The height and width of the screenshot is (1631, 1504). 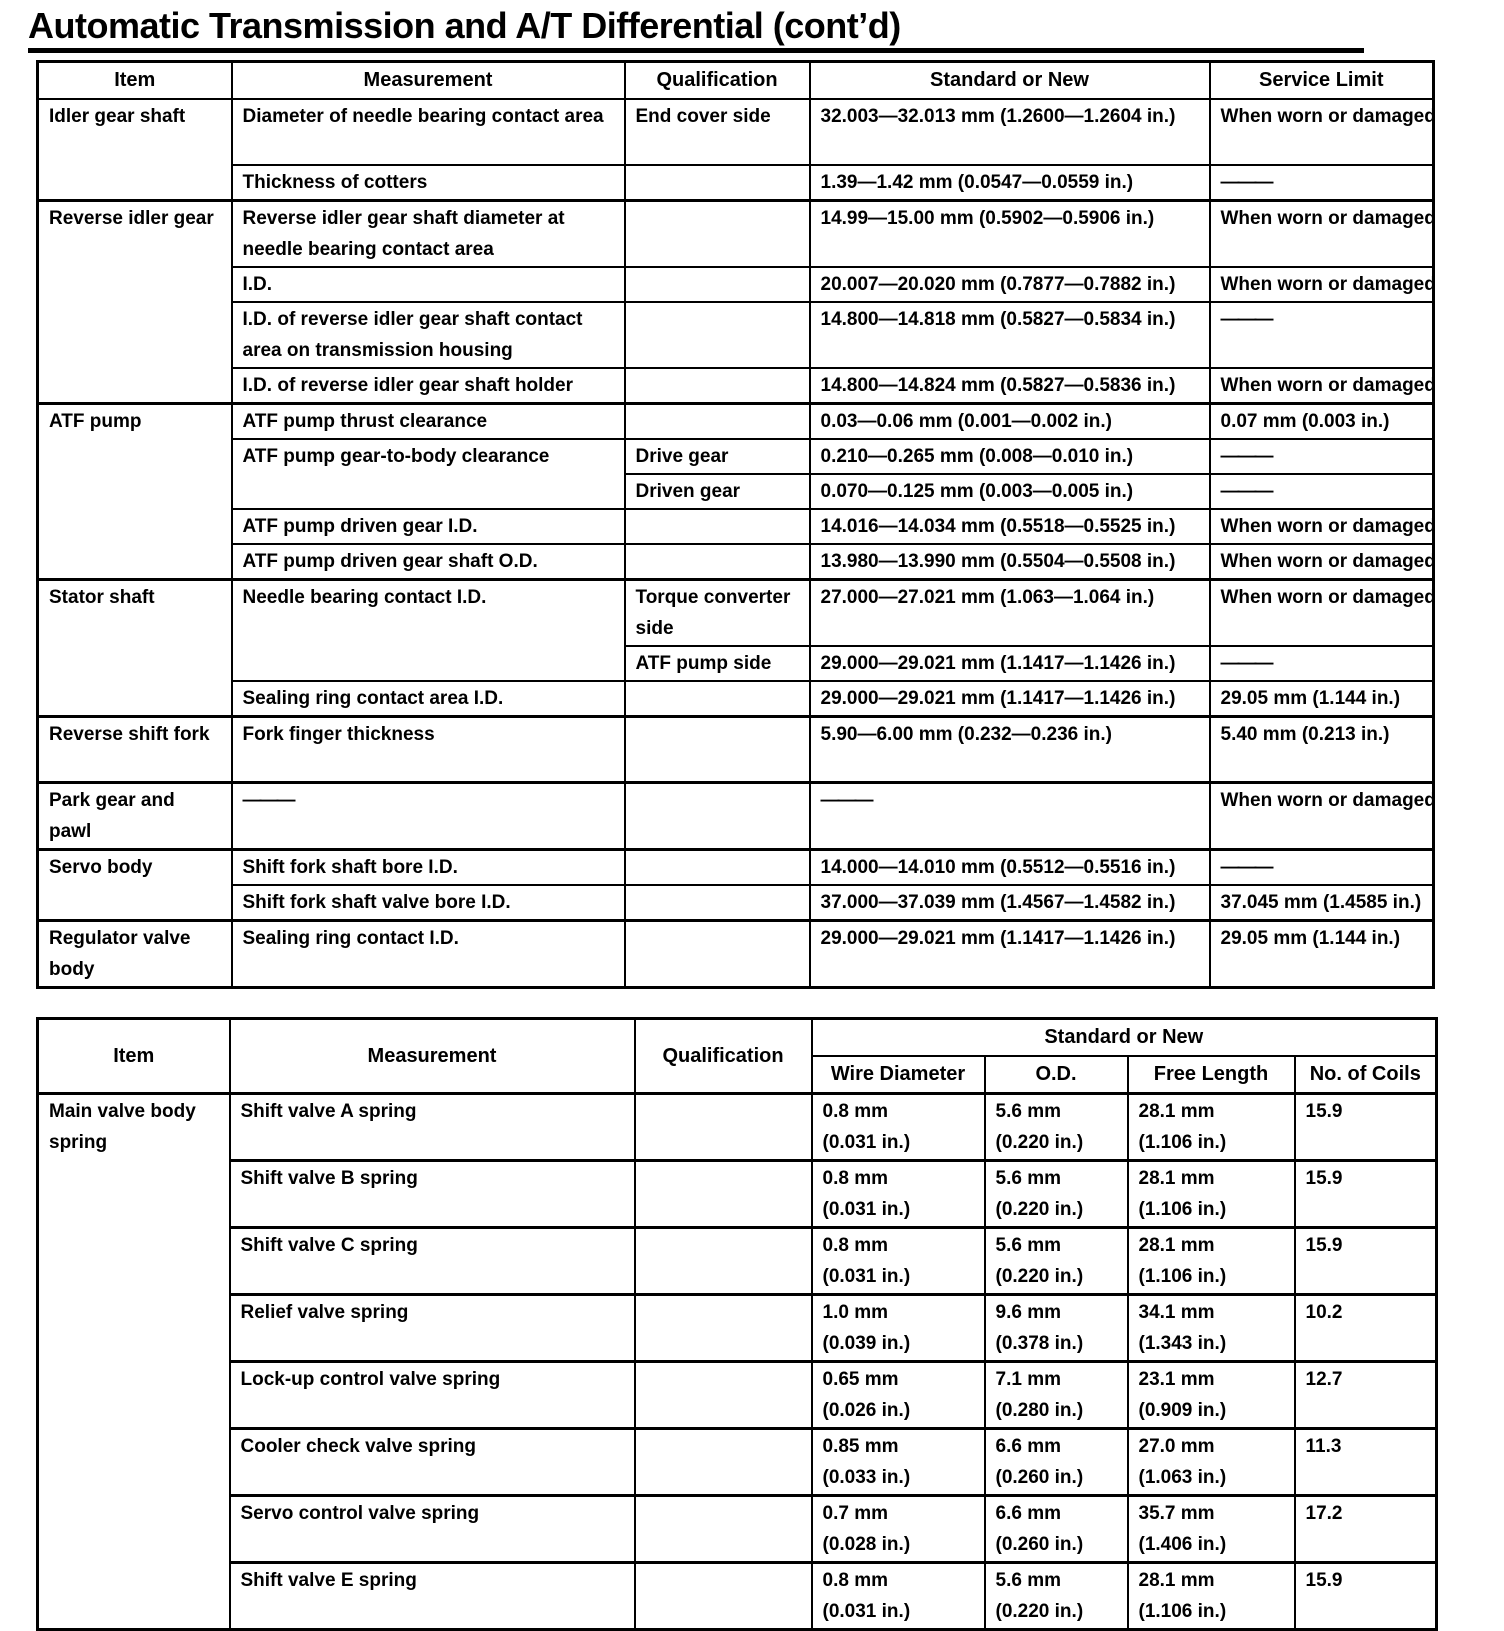 I want to click on measurement-cell: Shift fork shaft bore I.D., so click(x=428, y=867).